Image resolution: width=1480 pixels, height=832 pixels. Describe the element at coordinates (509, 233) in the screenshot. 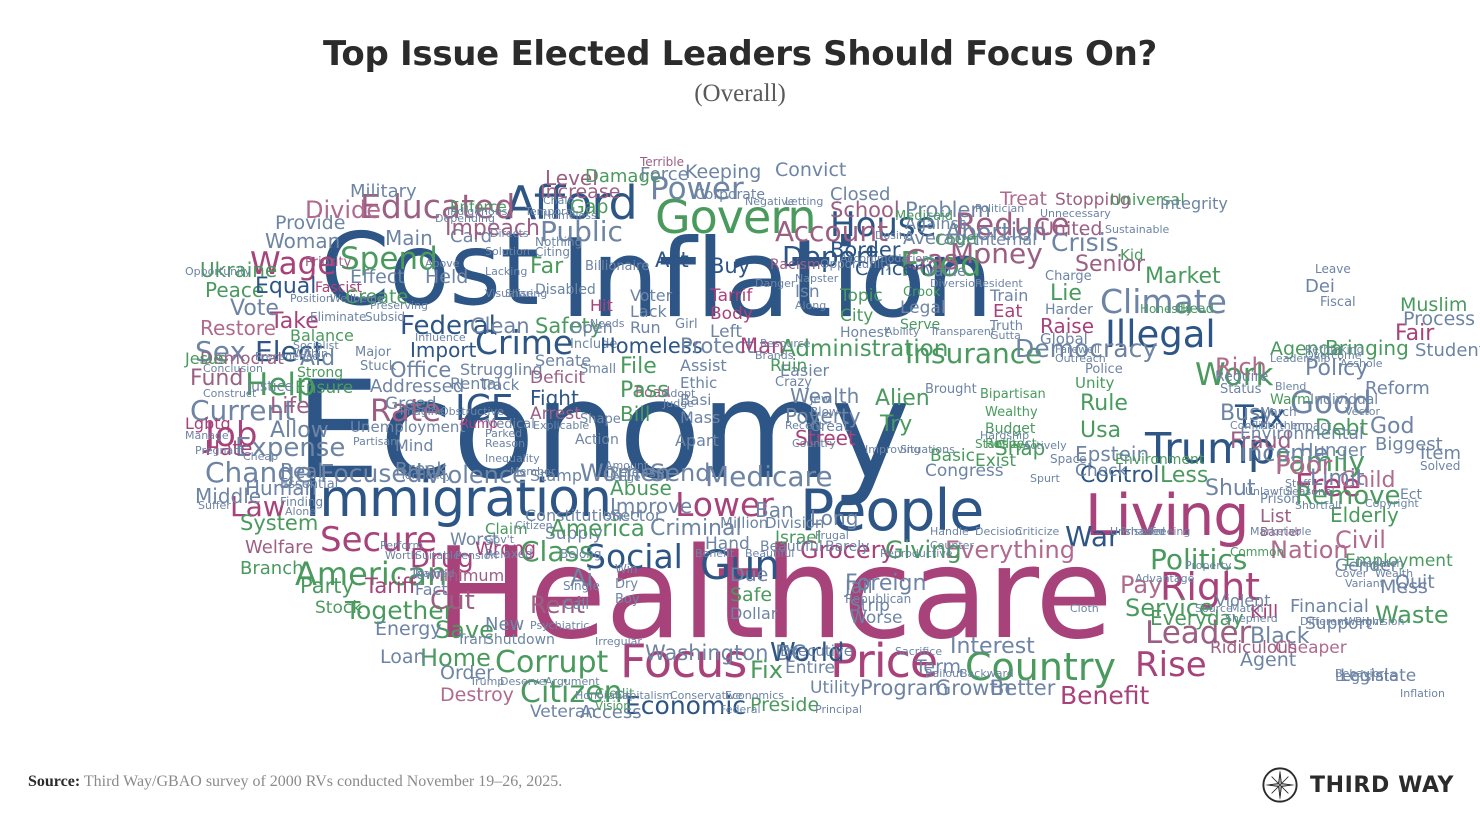

I see `cloud-word: Directs` at that location.